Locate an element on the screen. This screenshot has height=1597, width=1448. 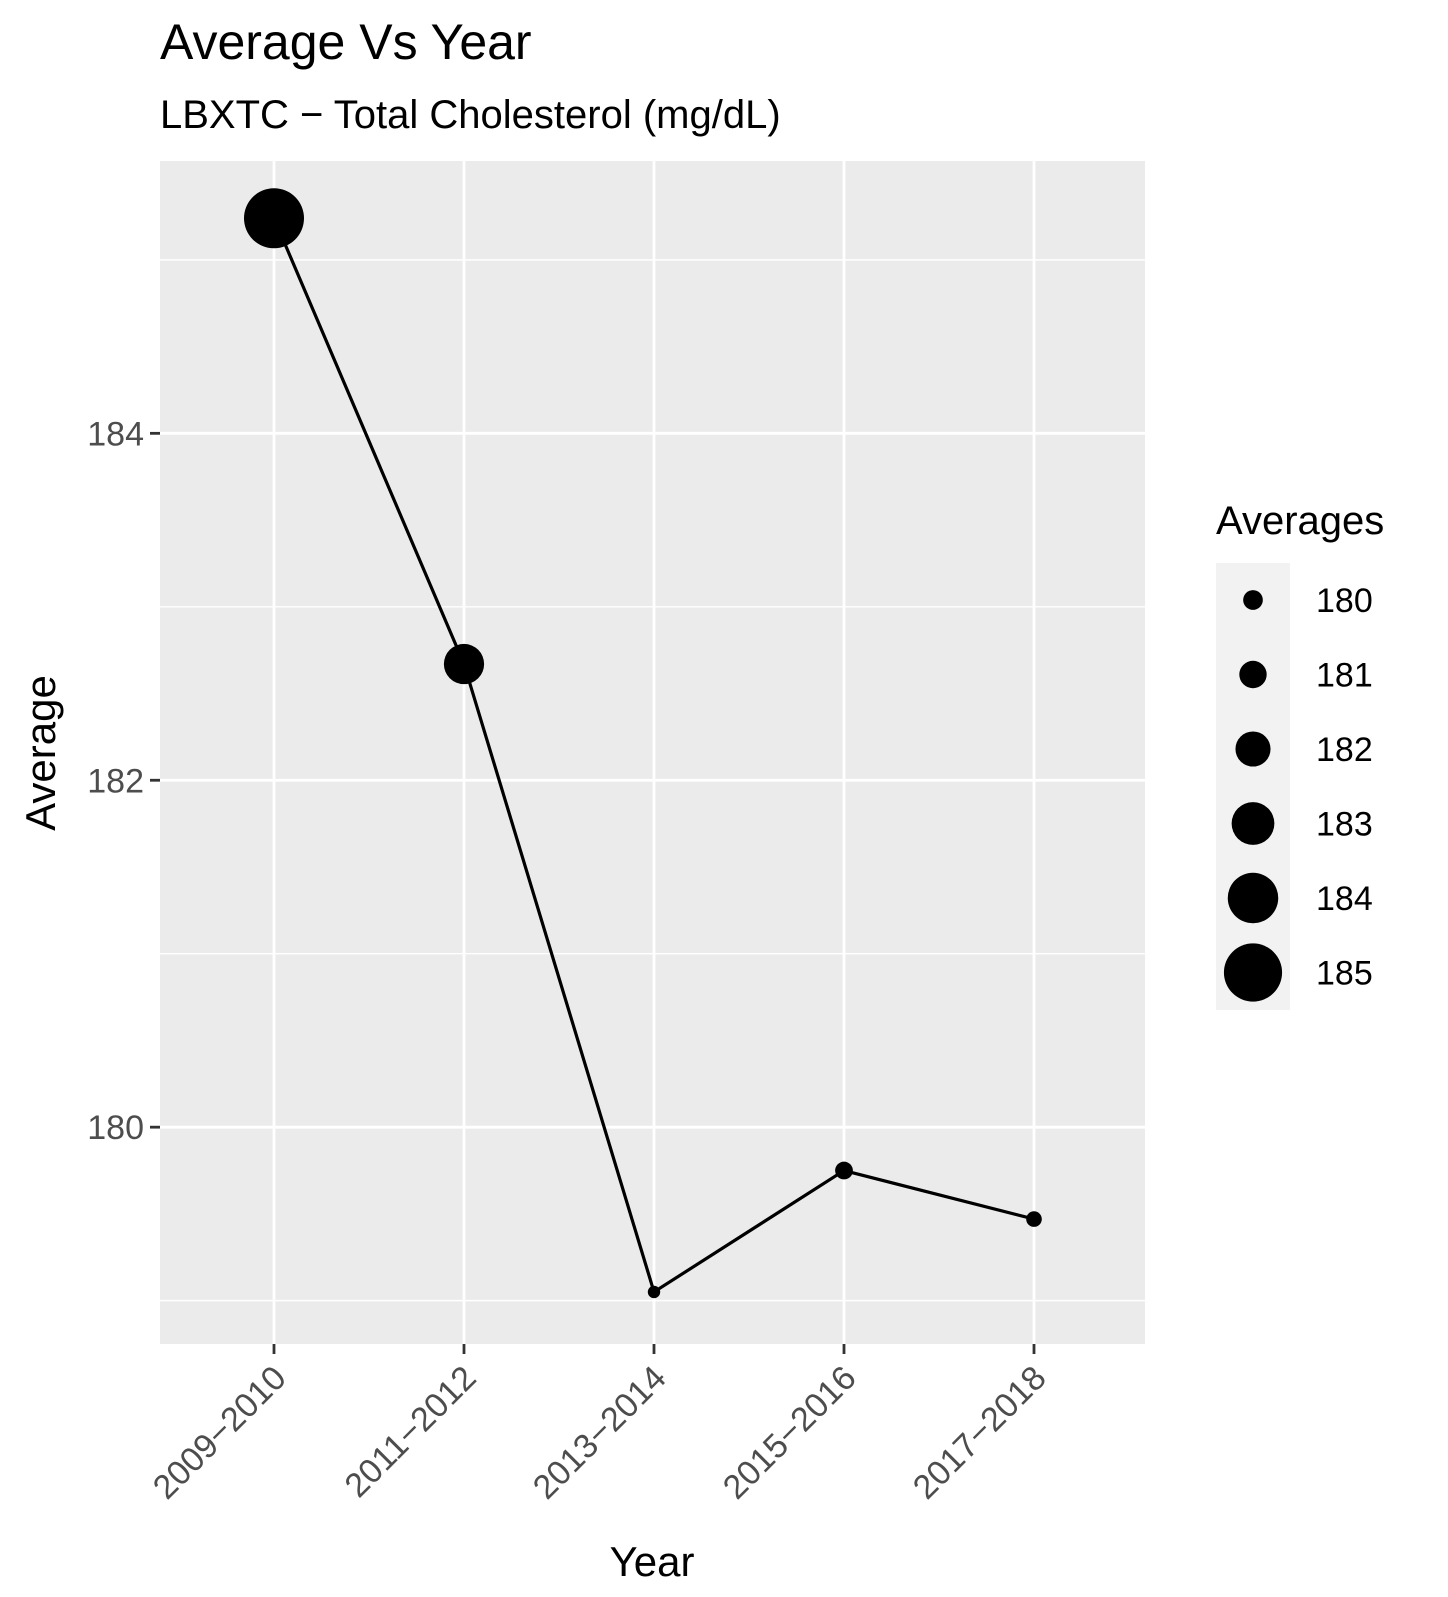
legend-label: 182 is located at coordinates (1344, 750).